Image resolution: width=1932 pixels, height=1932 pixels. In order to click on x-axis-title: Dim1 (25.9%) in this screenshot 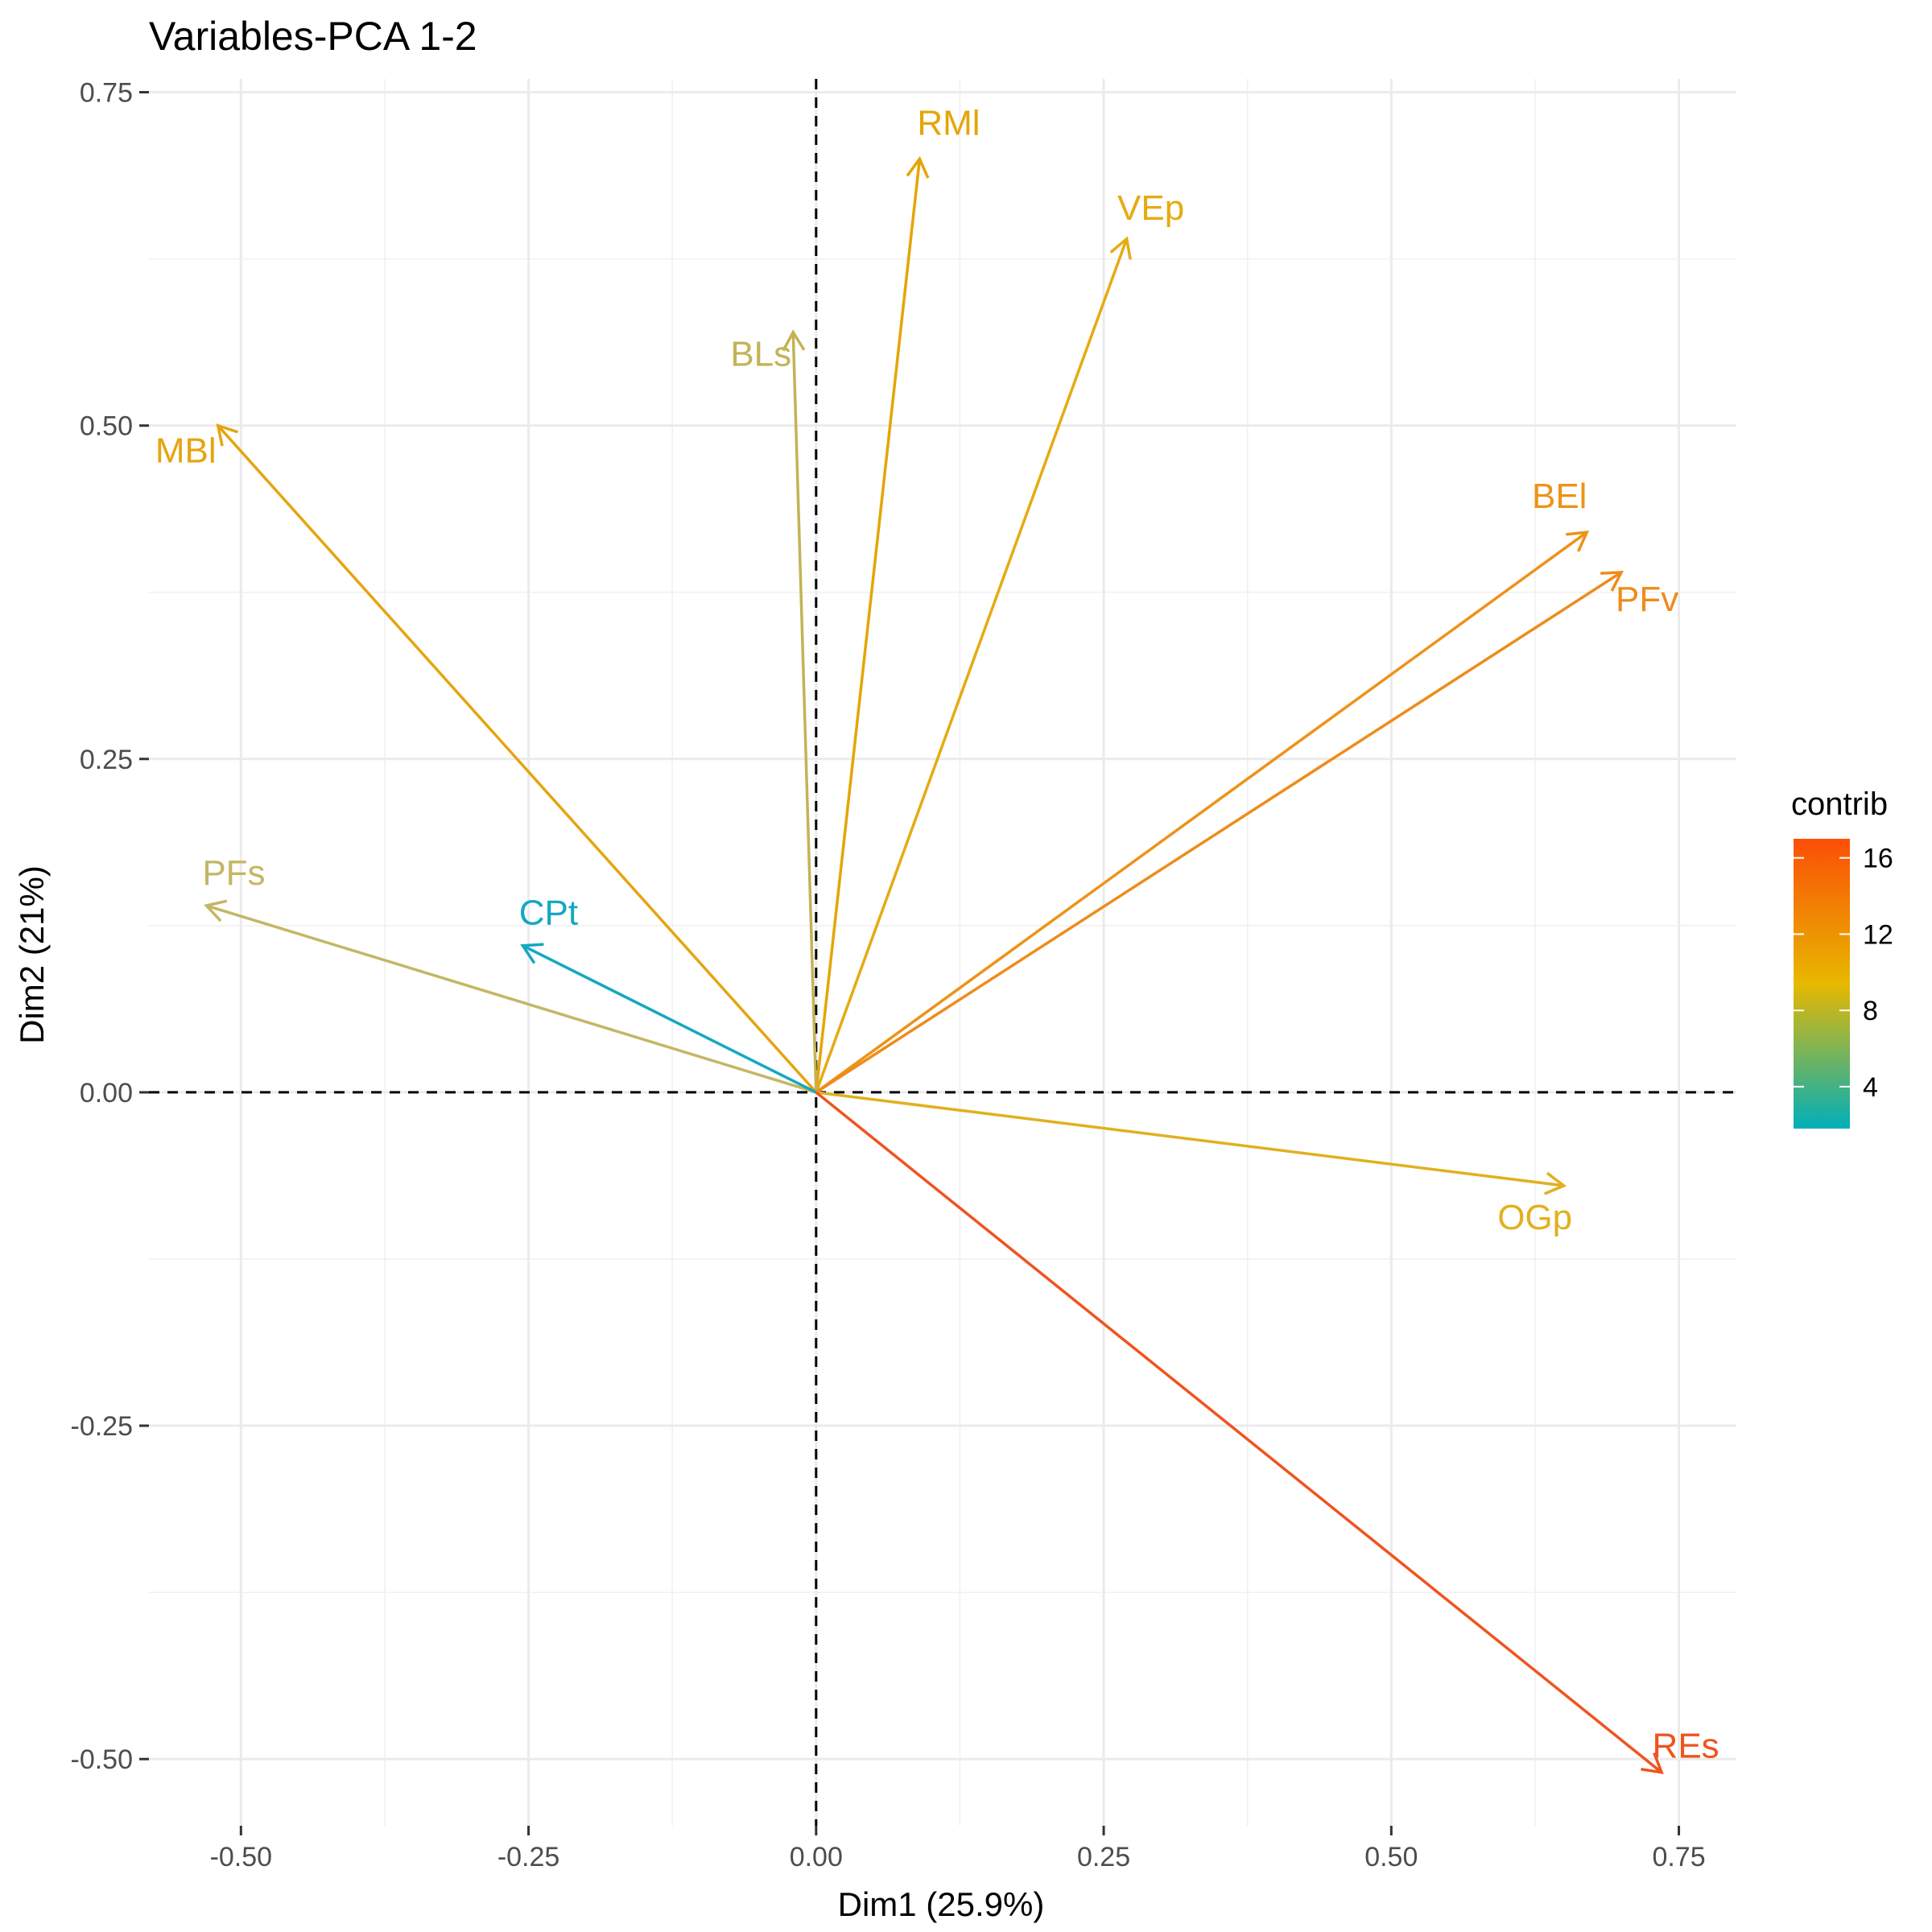, I will do `click(941, 1904)`.